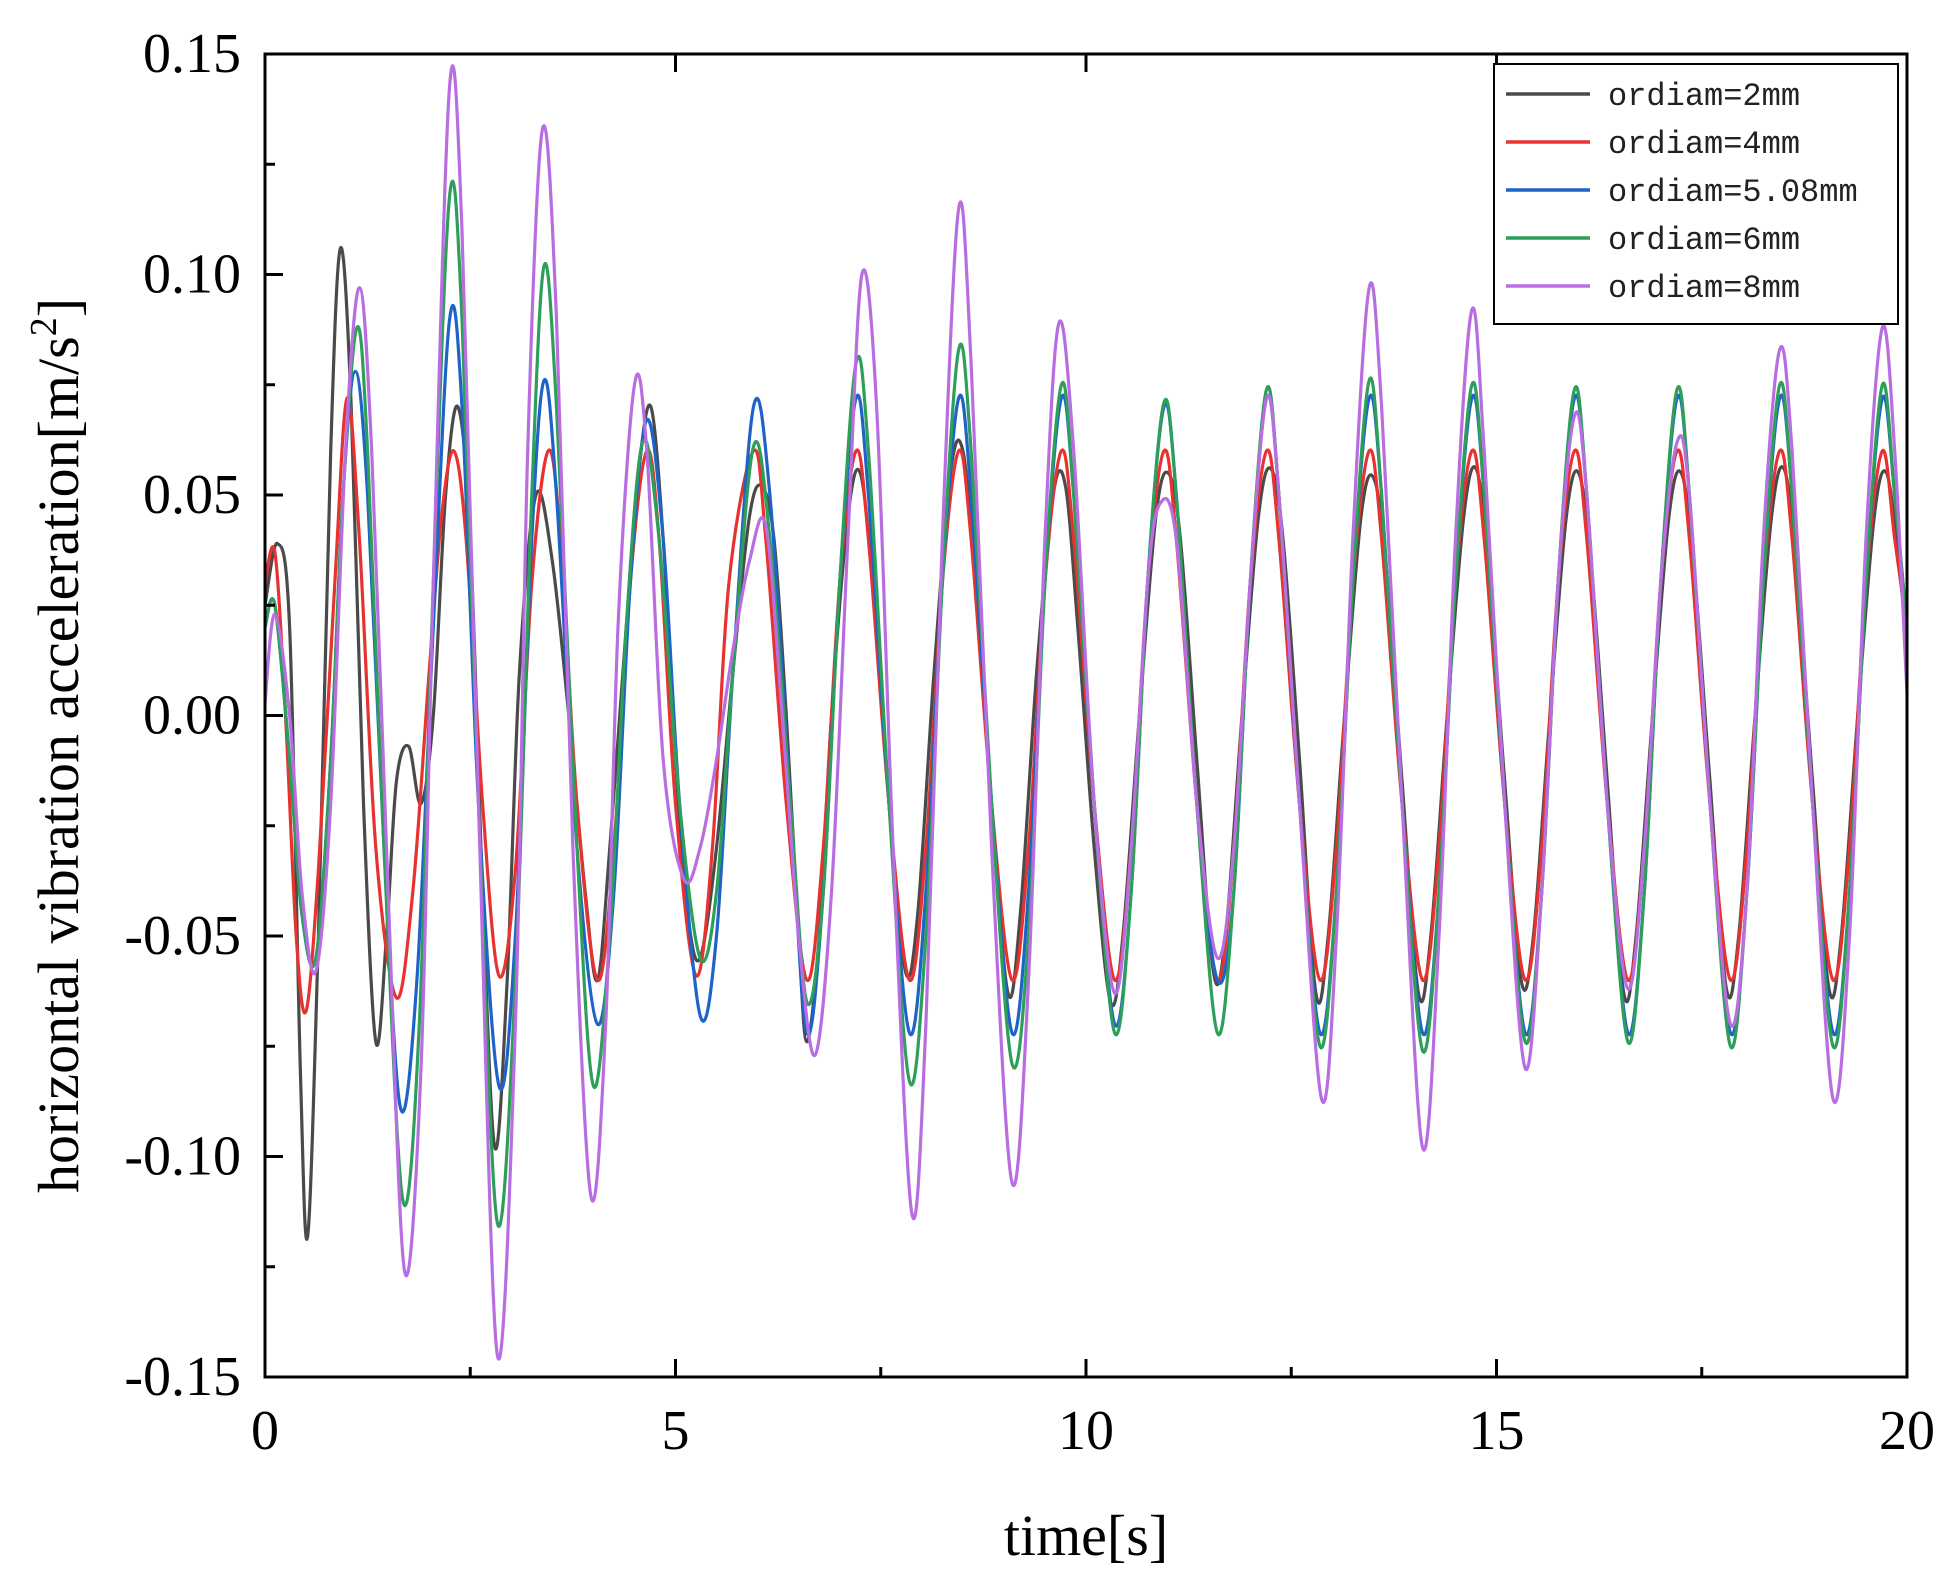 The image size is (1956, 1593). What do you see at coordinates (192, 275) in the screenshot?
I see `y-tick-label: 0.10` at bounding box center [192, 275].